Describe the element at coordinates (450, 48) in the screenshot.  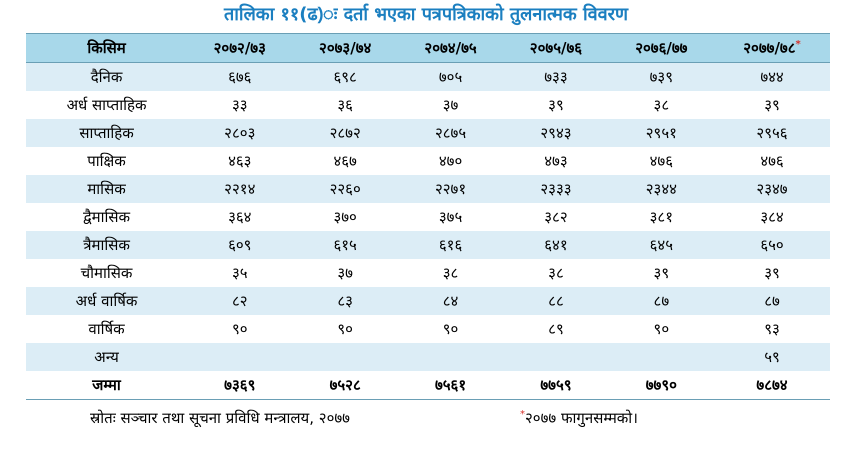
I see `header-cell: २०७४/७५` at that location.